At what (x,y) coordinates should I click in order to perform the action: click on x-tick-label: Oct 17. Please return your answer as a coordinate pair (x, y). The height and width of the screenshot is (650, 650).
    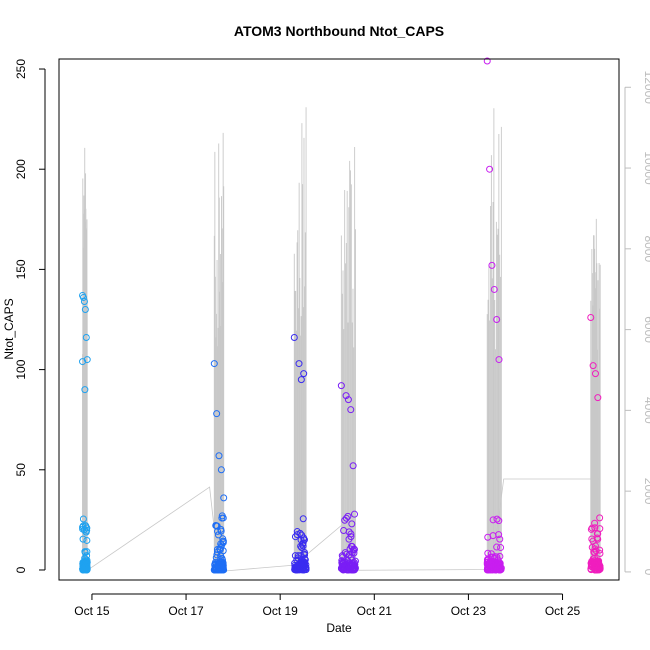
    Looking at the image, I should click on (186, 611).